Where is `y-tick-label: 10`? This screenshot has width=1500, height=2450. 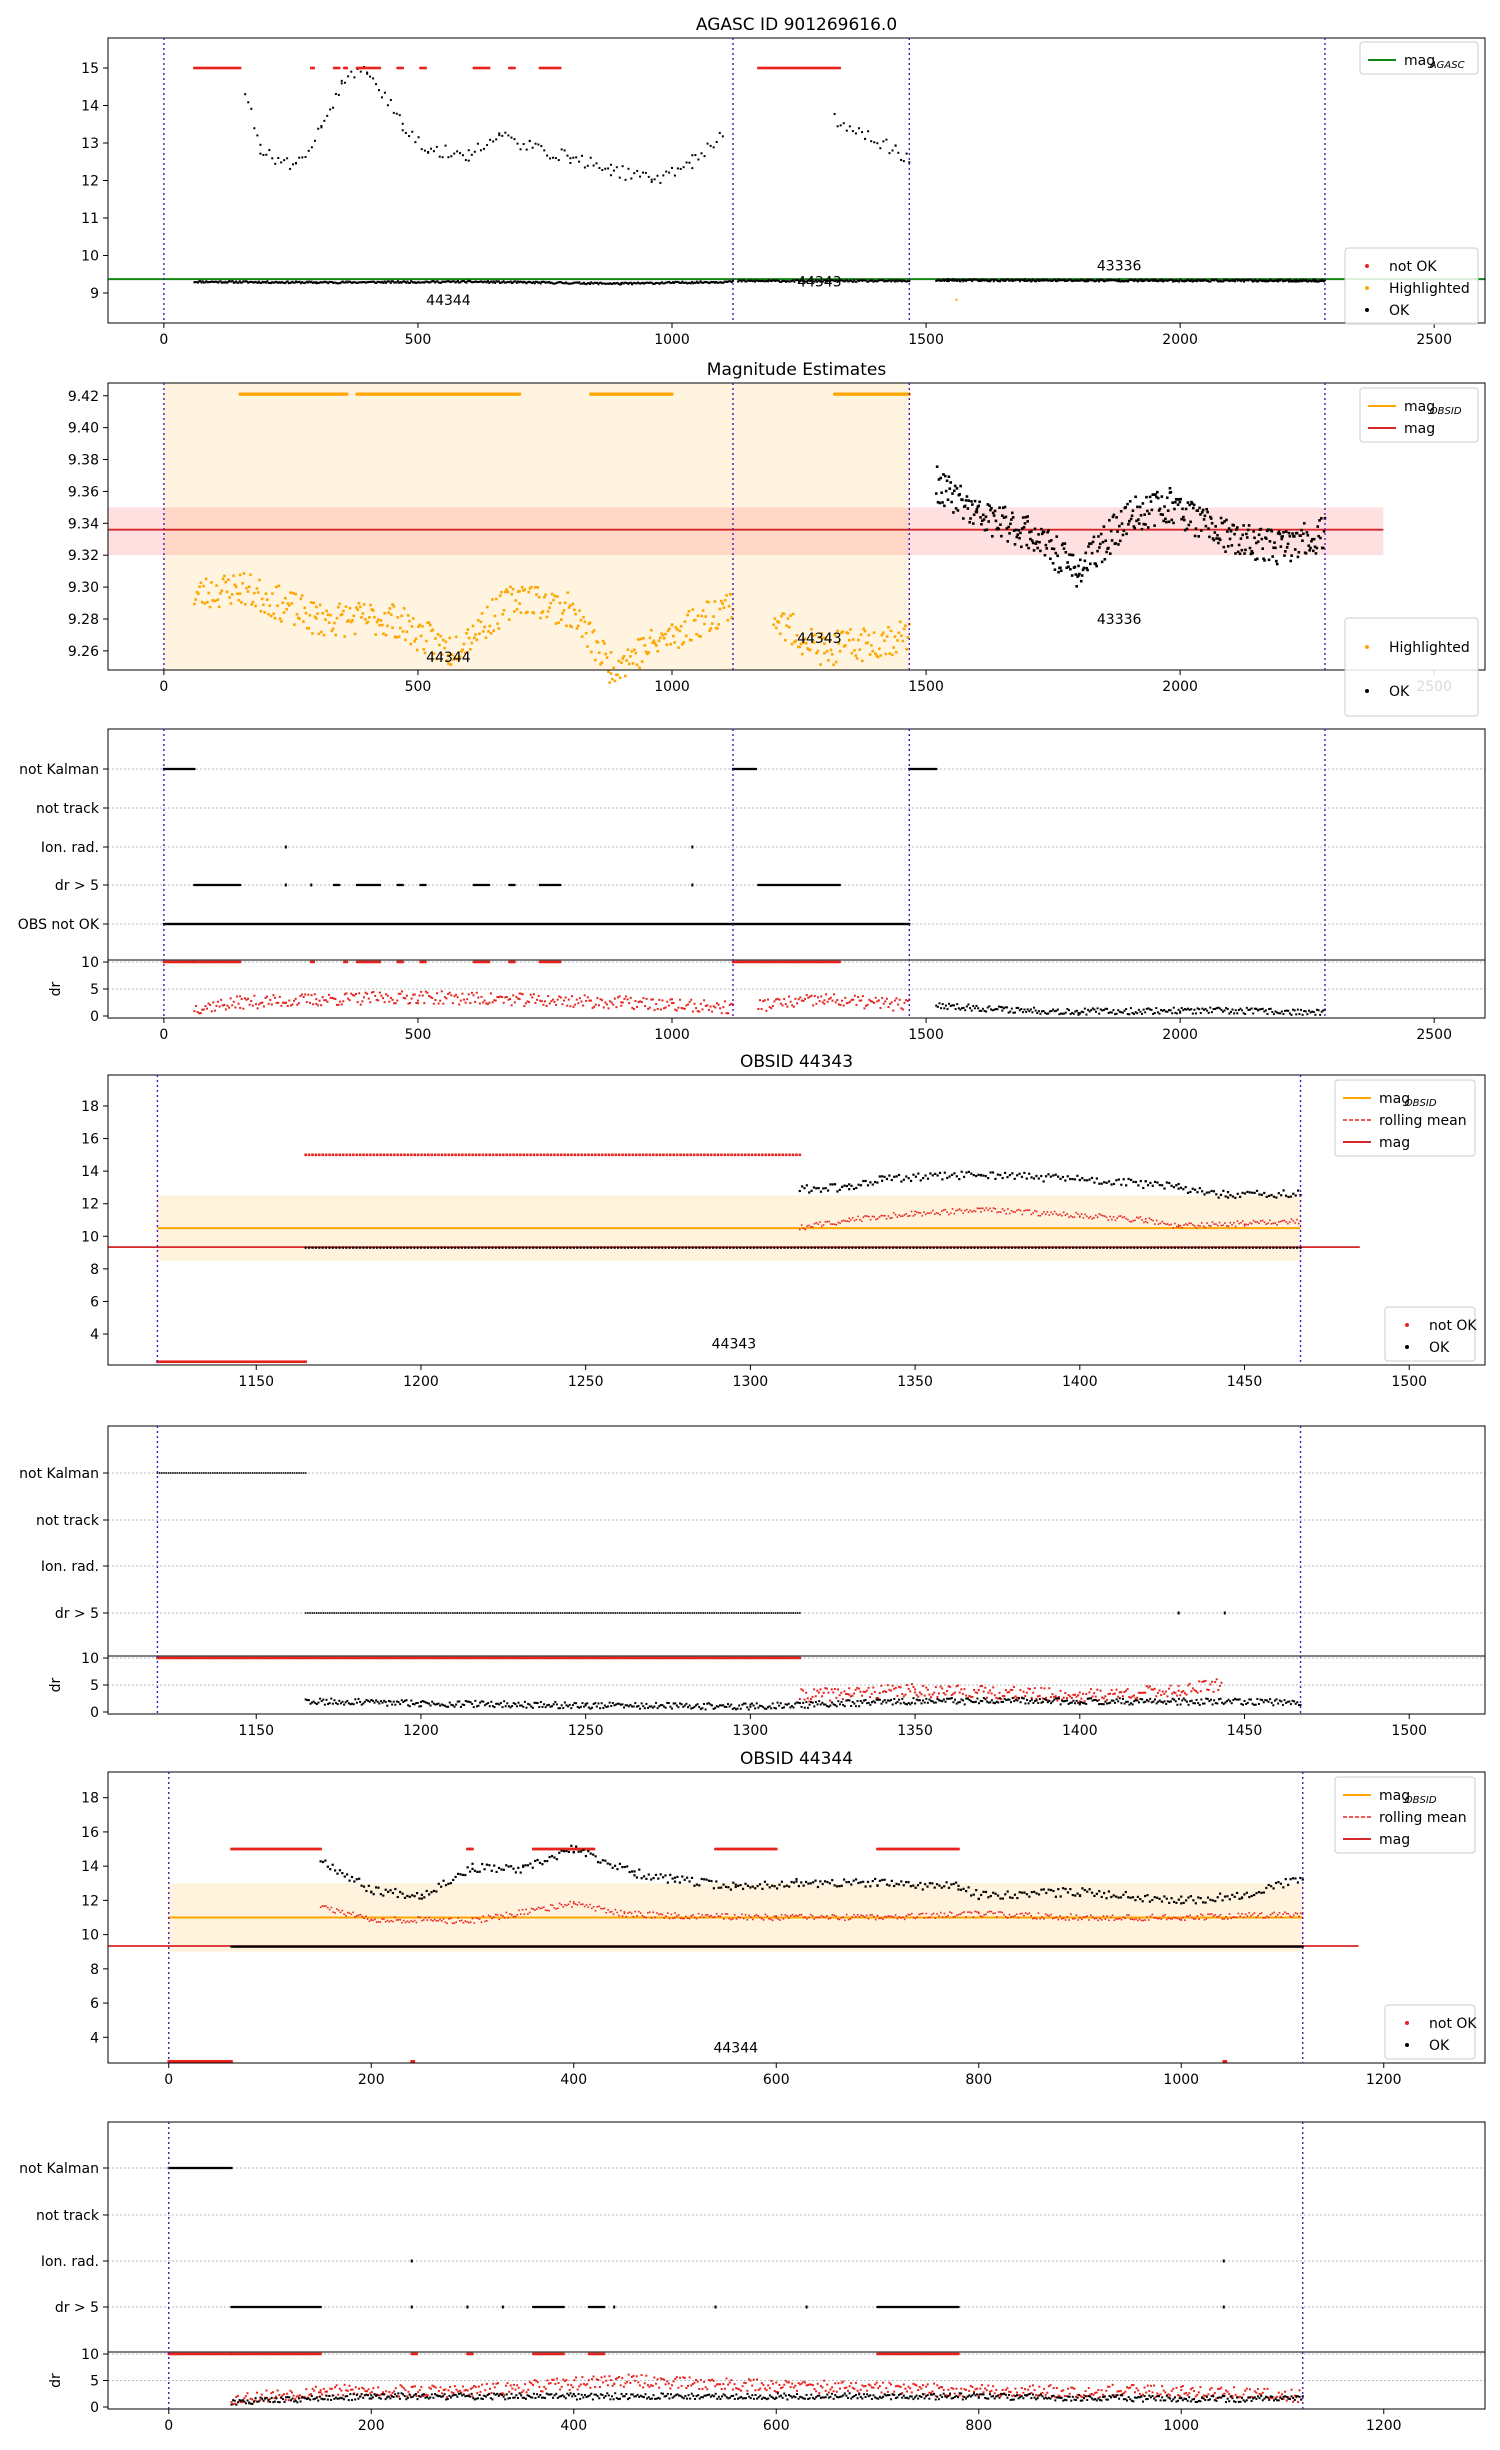 y-tick-label: 10 is located at coordinates (90, 257).